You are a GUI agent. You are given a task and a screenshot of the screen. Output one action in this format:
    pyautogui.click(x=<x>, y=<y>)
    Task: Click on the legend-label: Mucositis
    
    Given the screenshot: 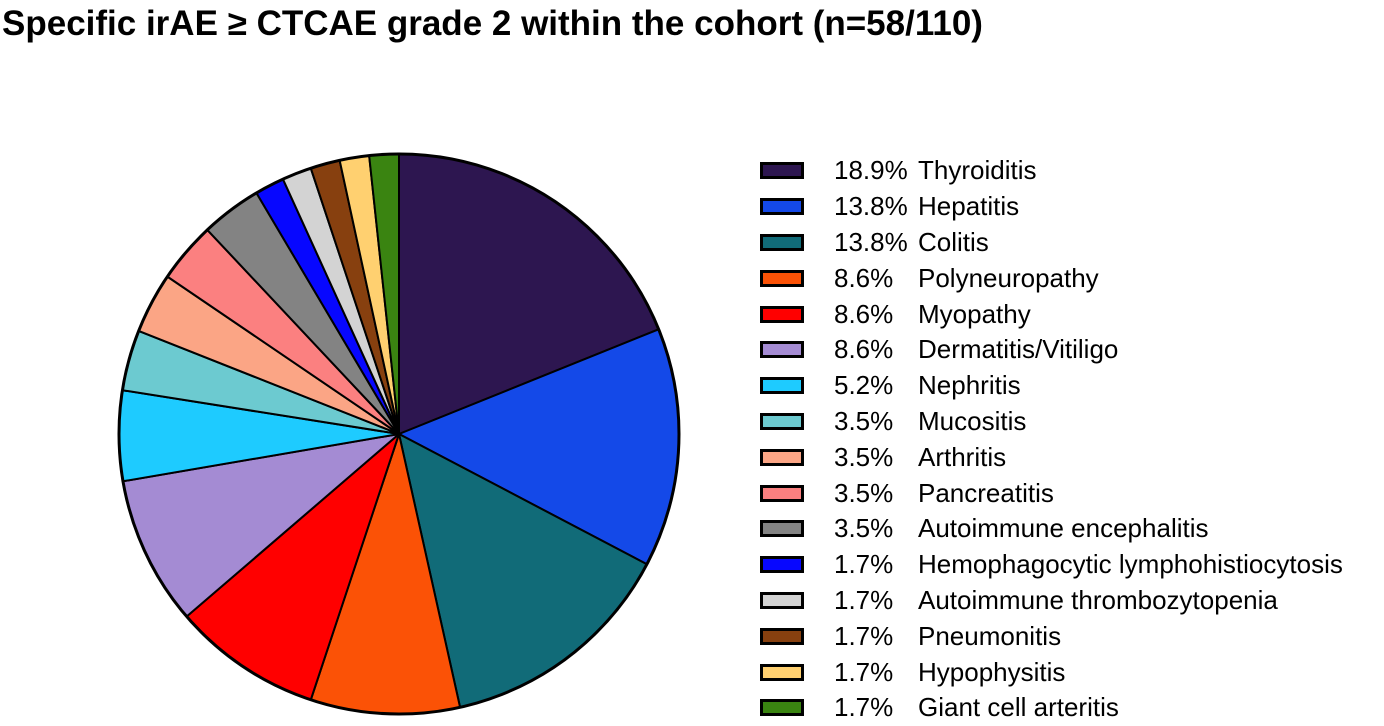 What is the action you would take?
    pyautogui.click(x=972, y=420)
    